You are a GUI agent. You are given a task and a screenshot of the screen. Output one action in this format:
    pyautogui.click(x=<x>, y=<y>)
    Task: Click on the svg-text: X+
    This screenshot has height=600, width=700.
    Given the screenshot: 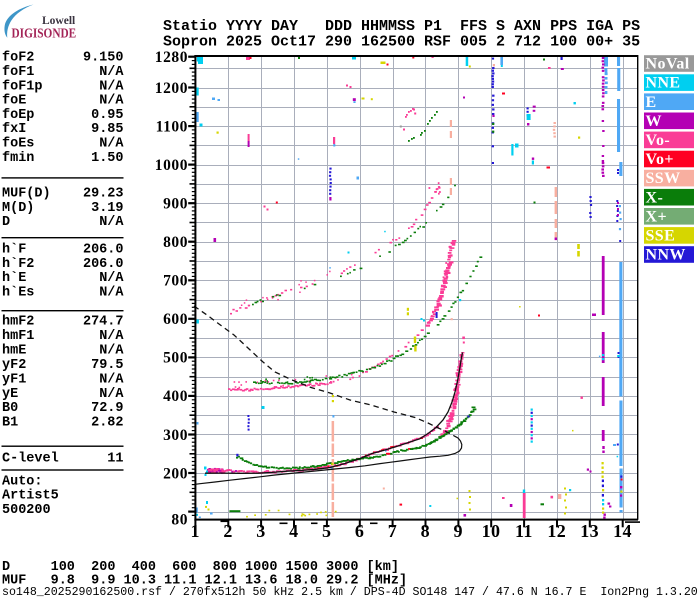 What is the action you would take?
    pyautogui.click(x=656, y=216)
    